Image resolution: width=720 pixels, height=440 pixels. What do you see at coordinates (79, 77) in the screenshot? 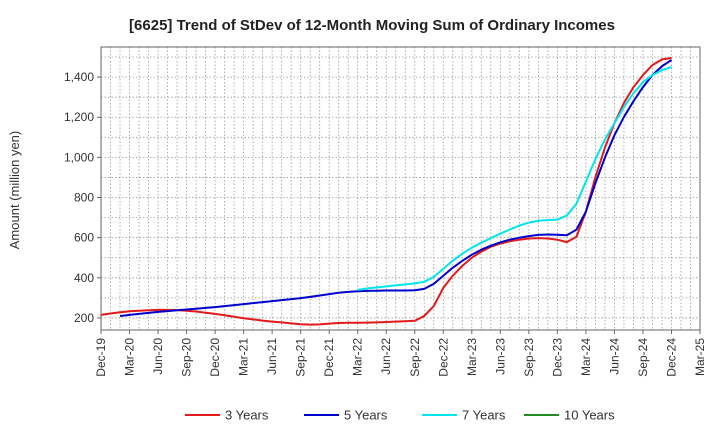
I see `y-tick-label: 1,400` at bounding box center [79, 77].